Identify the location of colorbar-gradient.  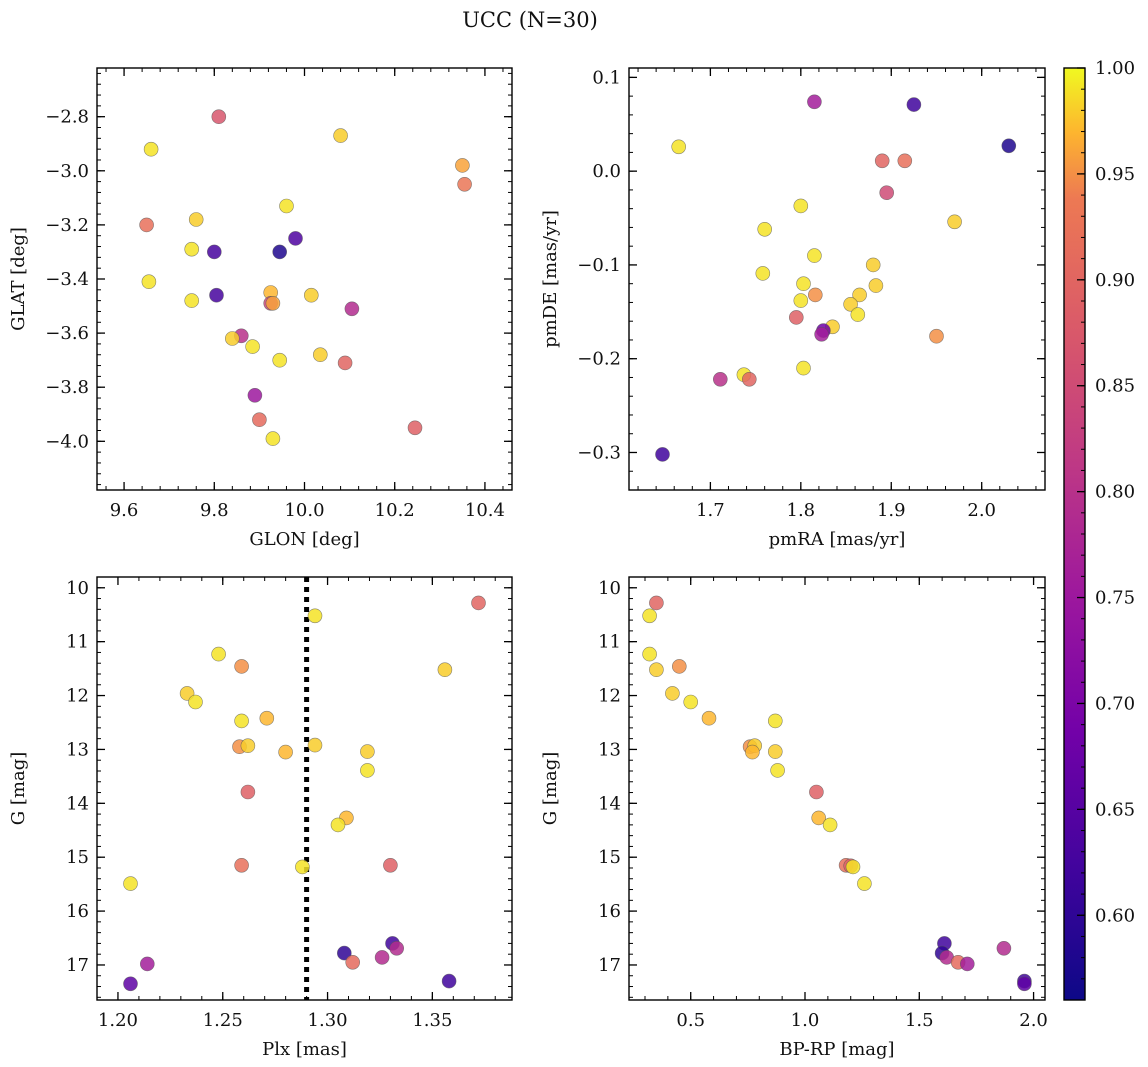
(1074, 534).